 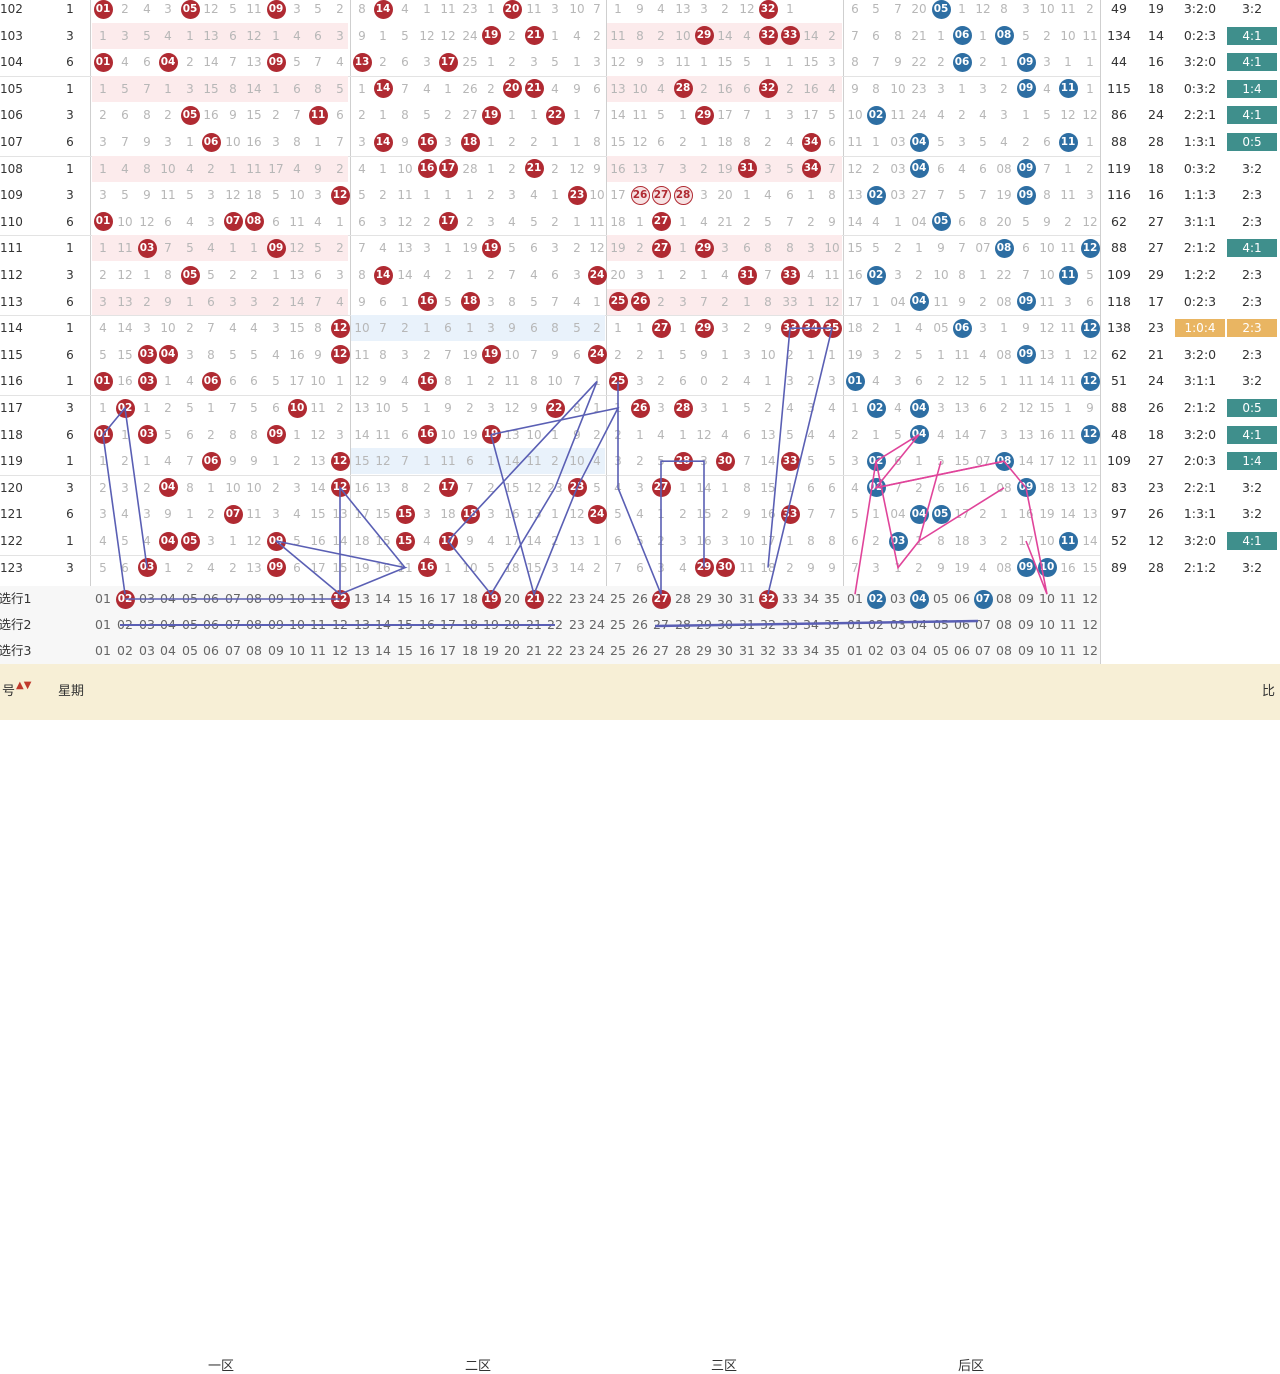 I want to click on id-header: 号, so click(x=9, y=691).